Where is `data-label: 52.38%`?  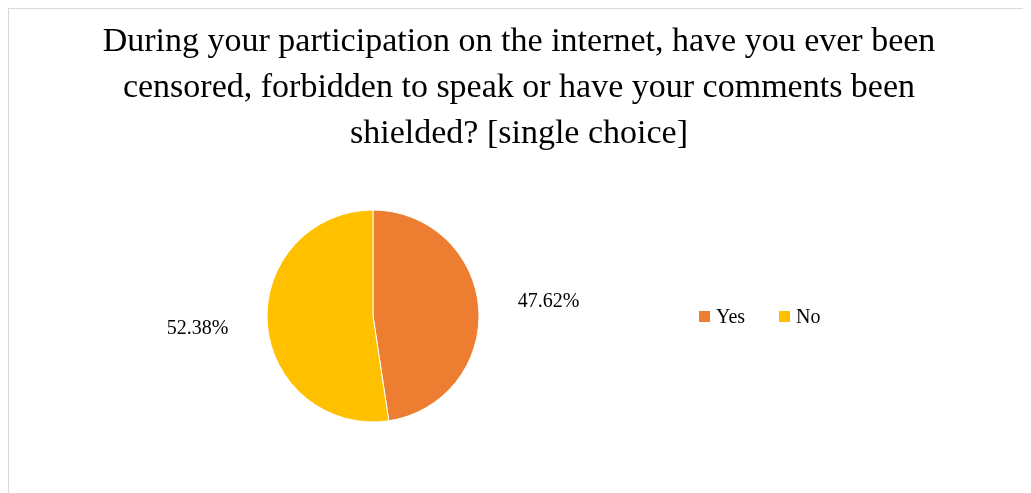 data-label: 52.38% is located at coordinates (197, 326).